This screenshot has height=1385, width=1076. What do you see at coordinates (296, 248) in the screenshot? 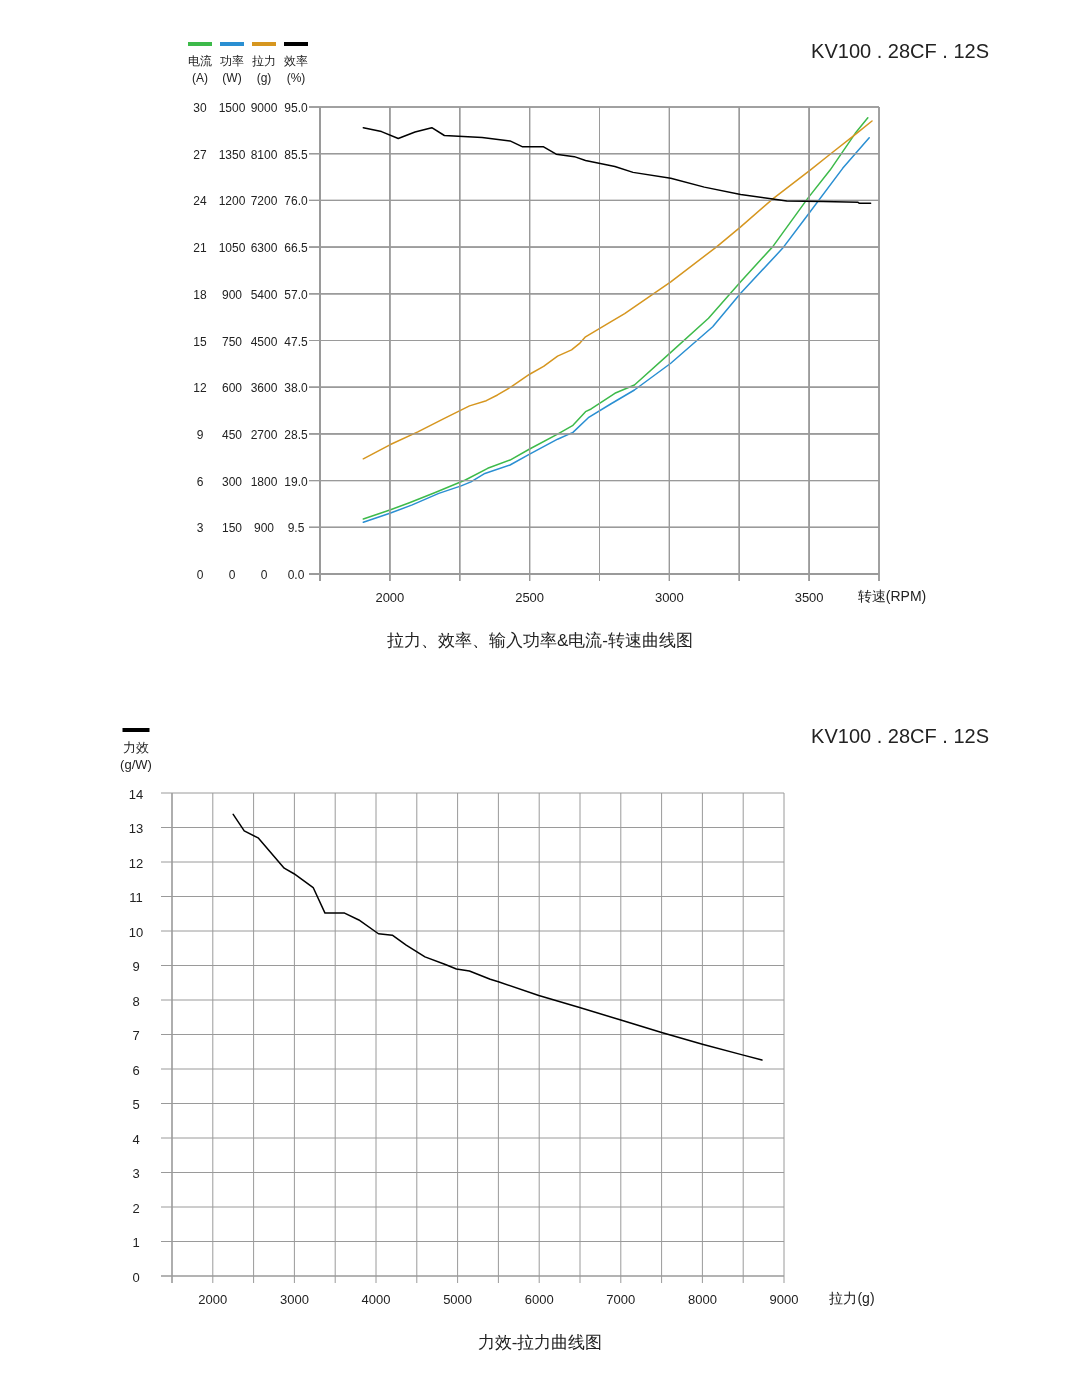
I see `ytick: 66.5` at bounding box center [296, 248].